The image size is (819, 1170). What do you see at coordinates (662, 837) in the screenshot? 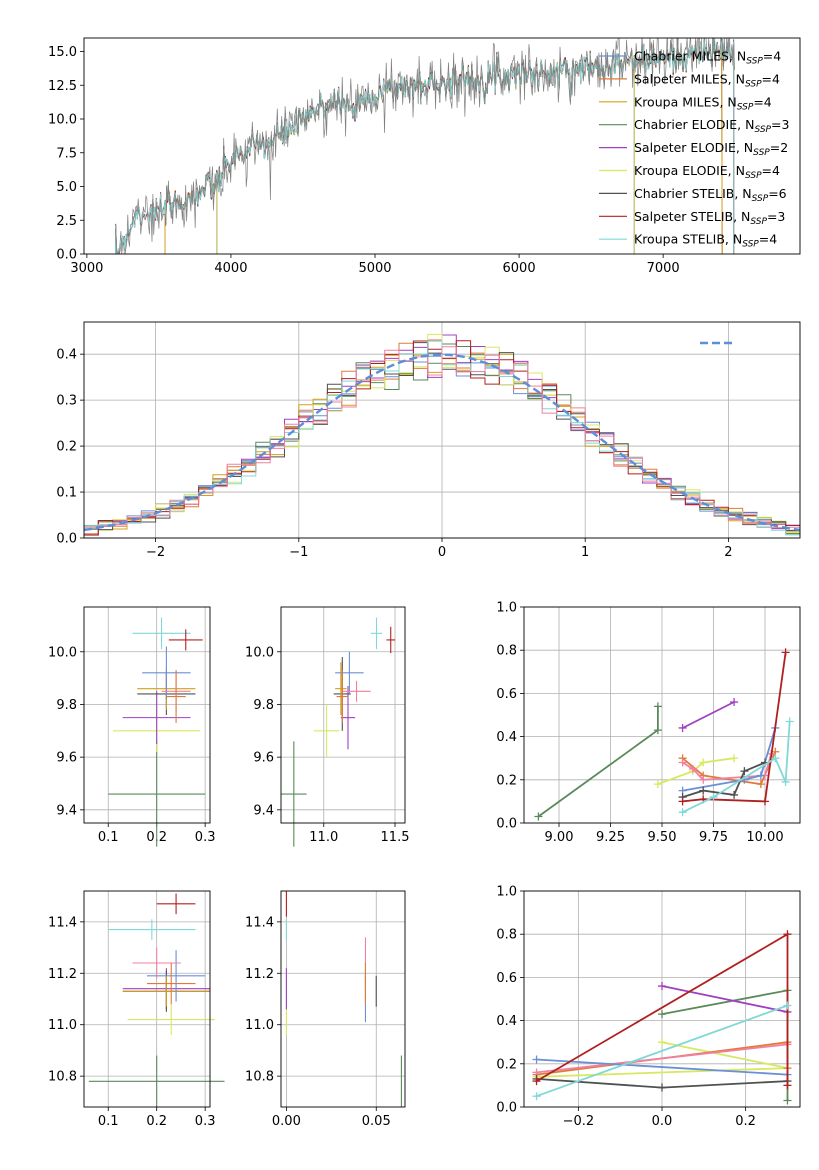
I see `x-tick-label: 9.50` at bounding box center [662, 837].